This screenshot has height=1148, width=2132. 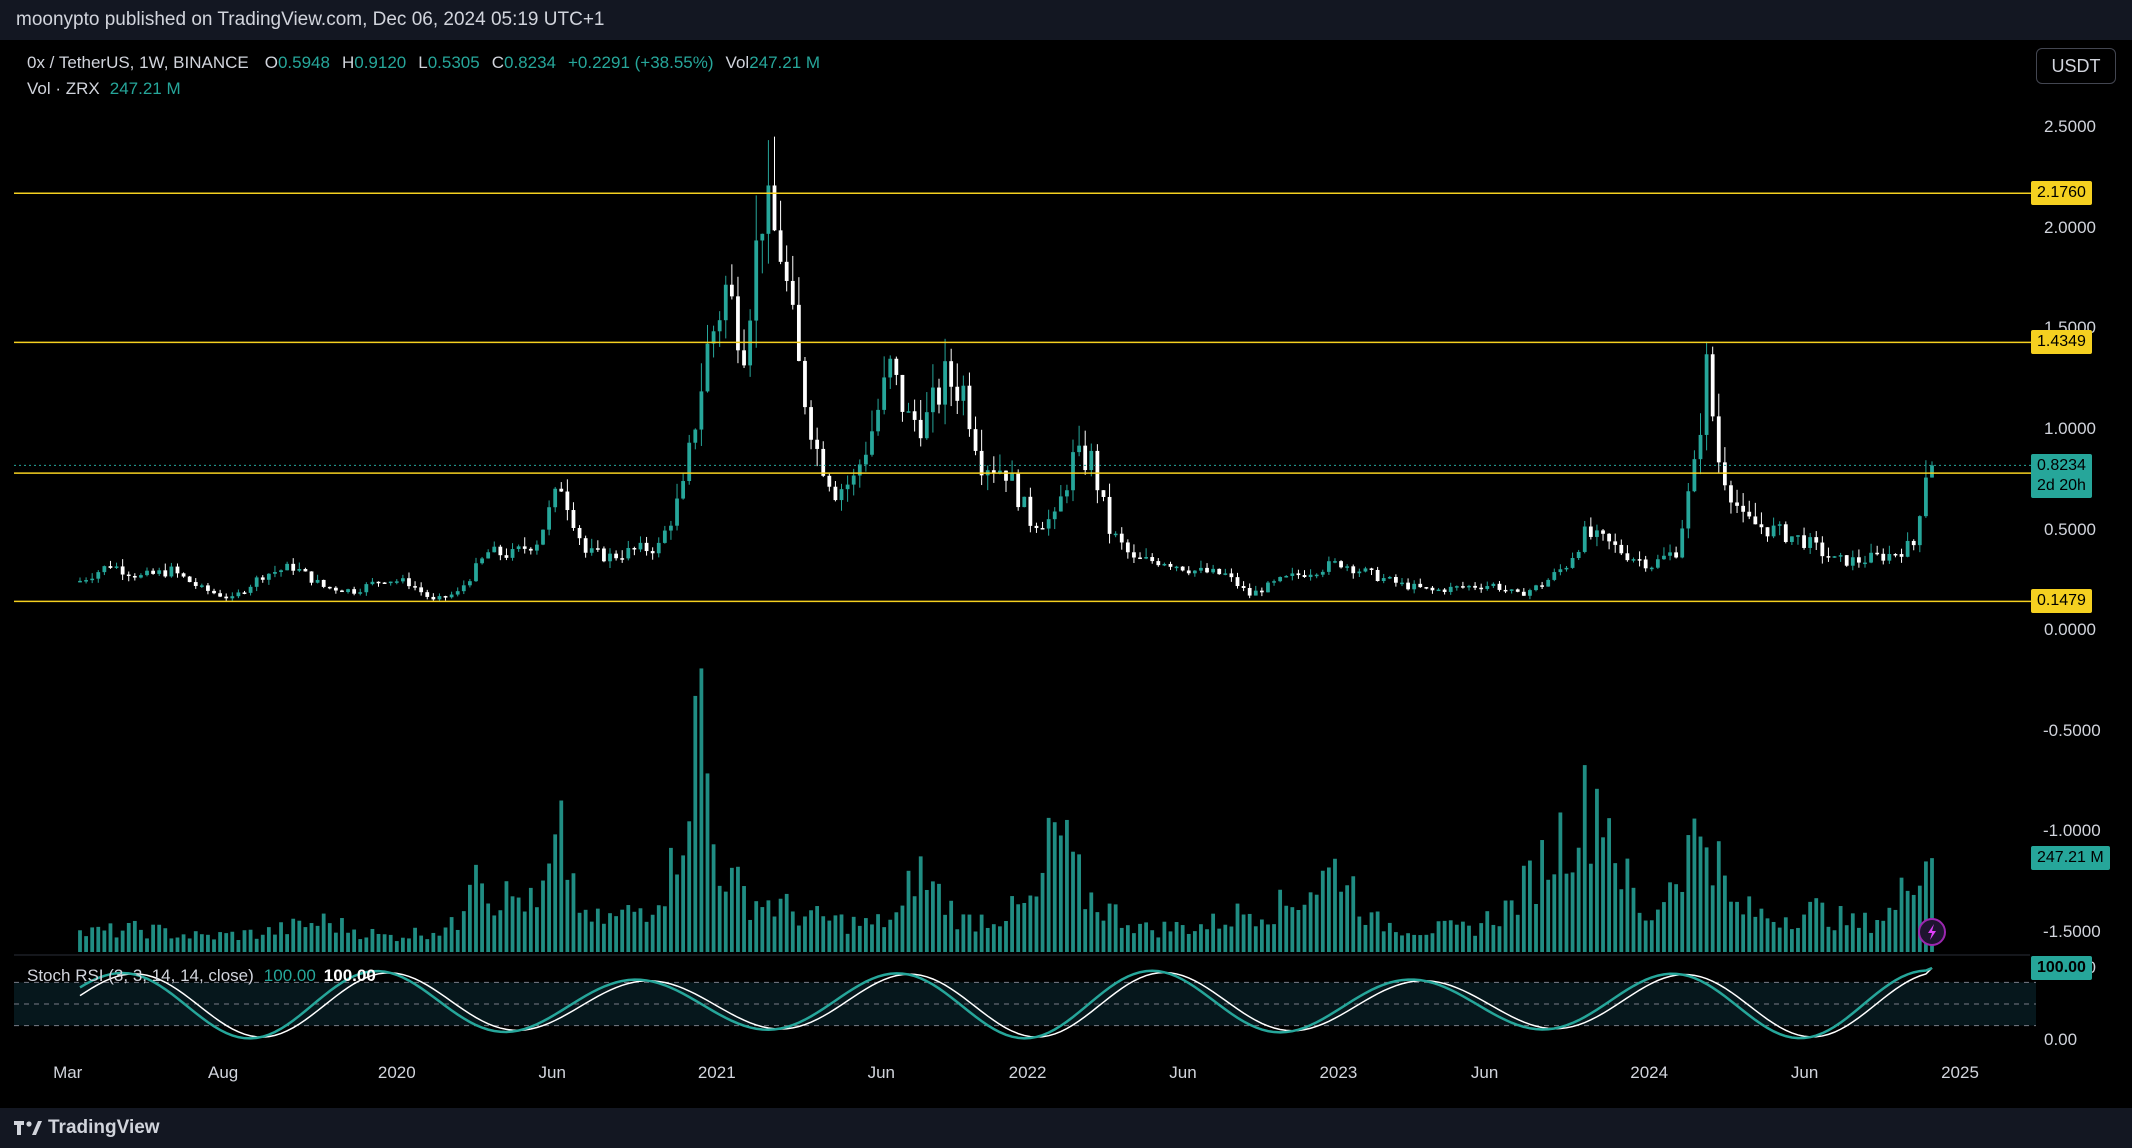 What do you see at coordinates (552, 1072) in the screenshot?
I see `time-tick-label: Jun` at bounding box center [552, 1072].